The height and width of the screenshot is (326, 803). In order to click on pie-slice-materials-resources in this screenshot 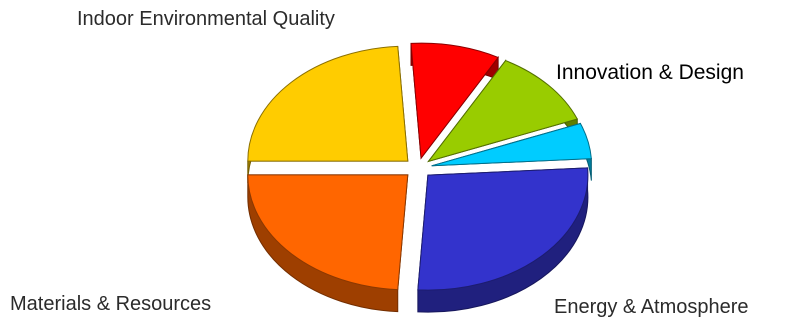, I will do `click(328, 232)`.